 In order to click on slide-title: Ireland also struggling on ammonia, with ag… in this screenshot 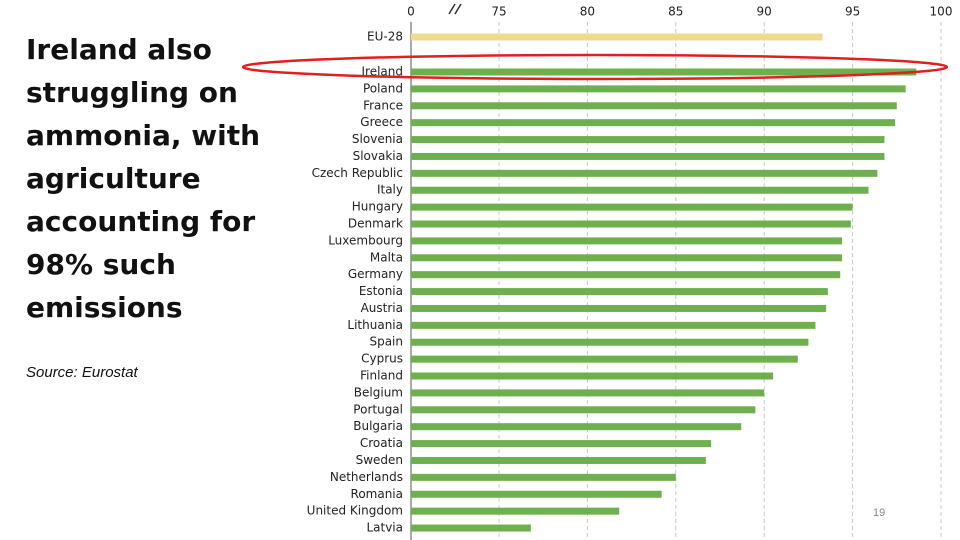, I will do `click(143, 178)`.